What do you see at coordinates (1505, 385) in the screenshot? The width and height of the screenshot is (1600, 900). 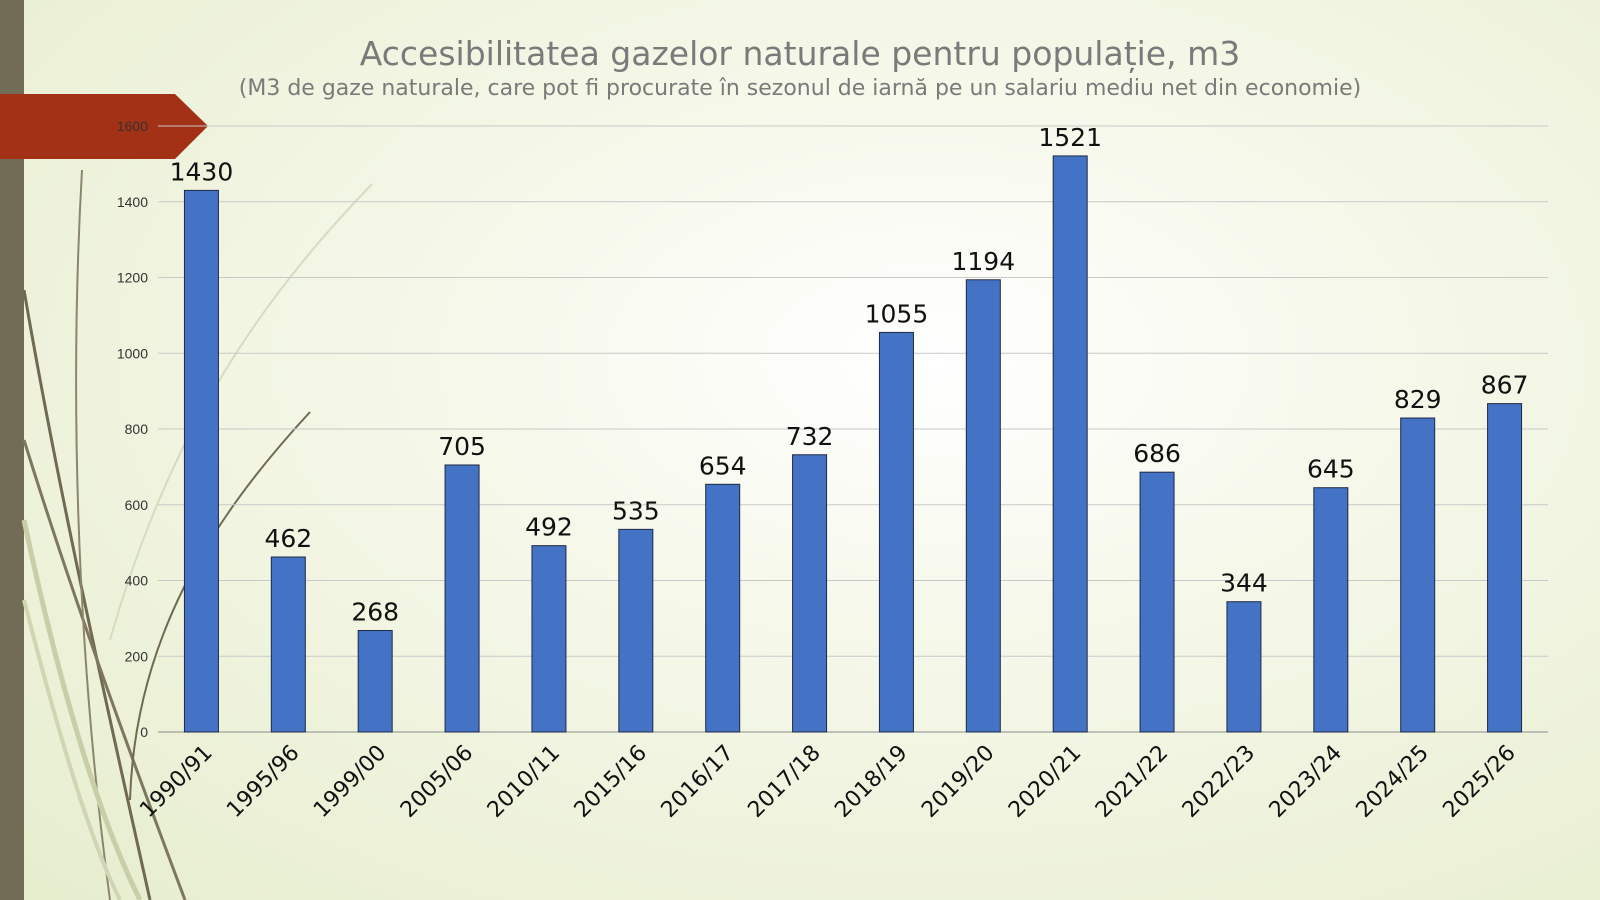 I see `data-label: 867` at bounding box center [1505, 385].